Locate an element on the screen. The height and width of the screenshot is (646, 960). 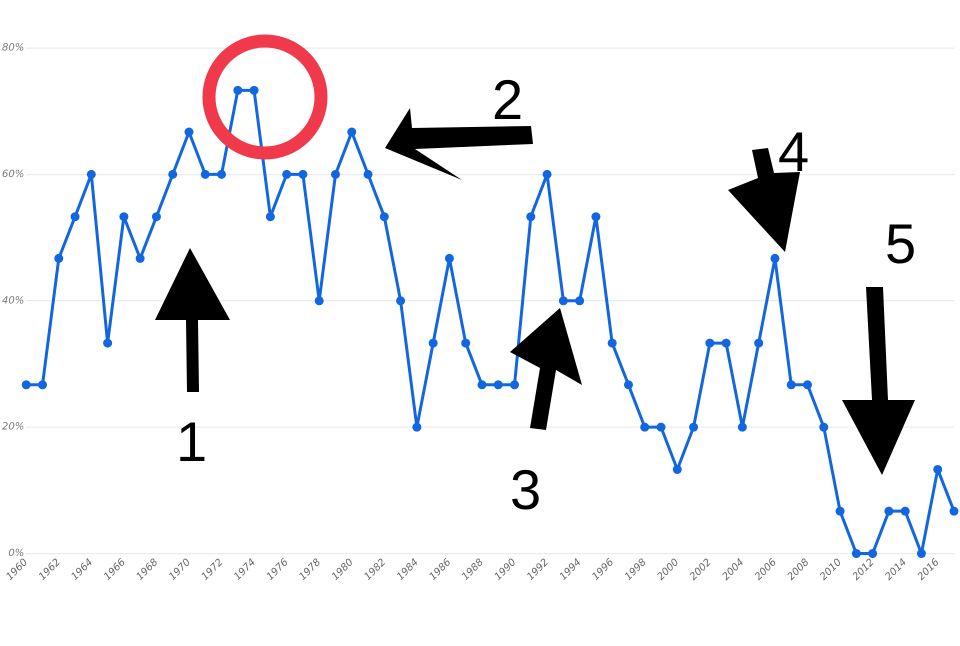
y-tick-label: 0% is located at coordinates (16, 554).